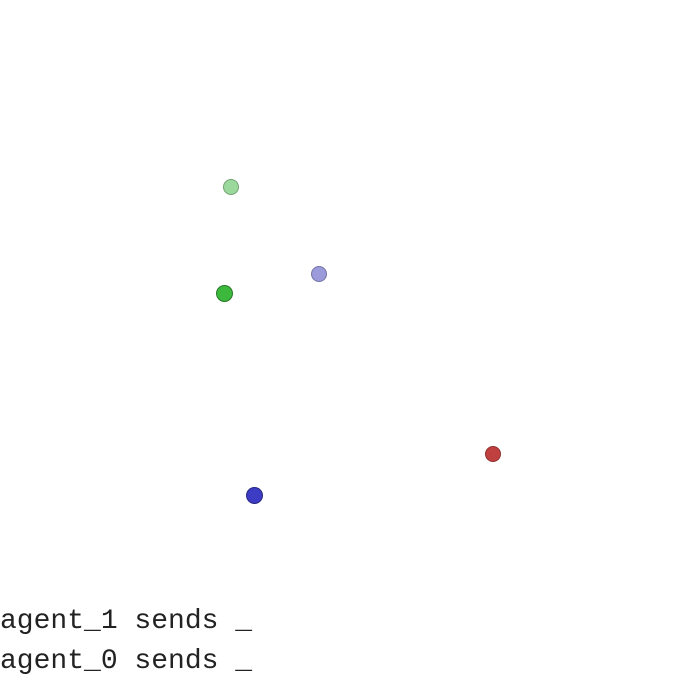 The image size is (700, 700). Describe the element at coordinates (126, 661) in the screenshot. I see `agent-0-message: agent_0 sends _` at that location.